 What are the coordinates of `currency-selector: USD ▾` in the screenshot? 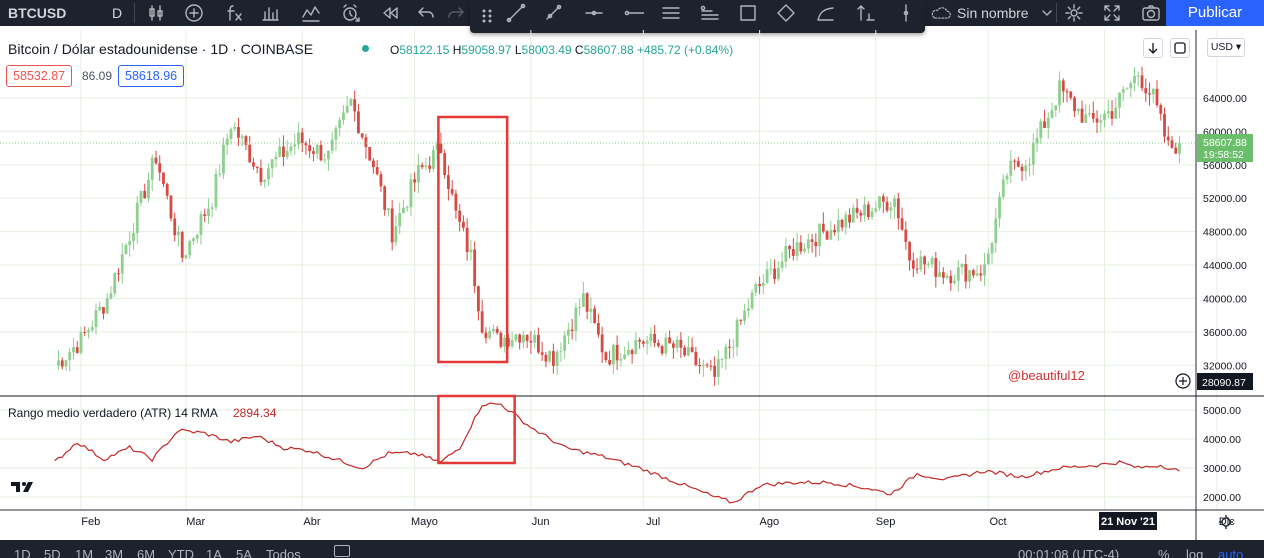 It's located at (1226, 47).